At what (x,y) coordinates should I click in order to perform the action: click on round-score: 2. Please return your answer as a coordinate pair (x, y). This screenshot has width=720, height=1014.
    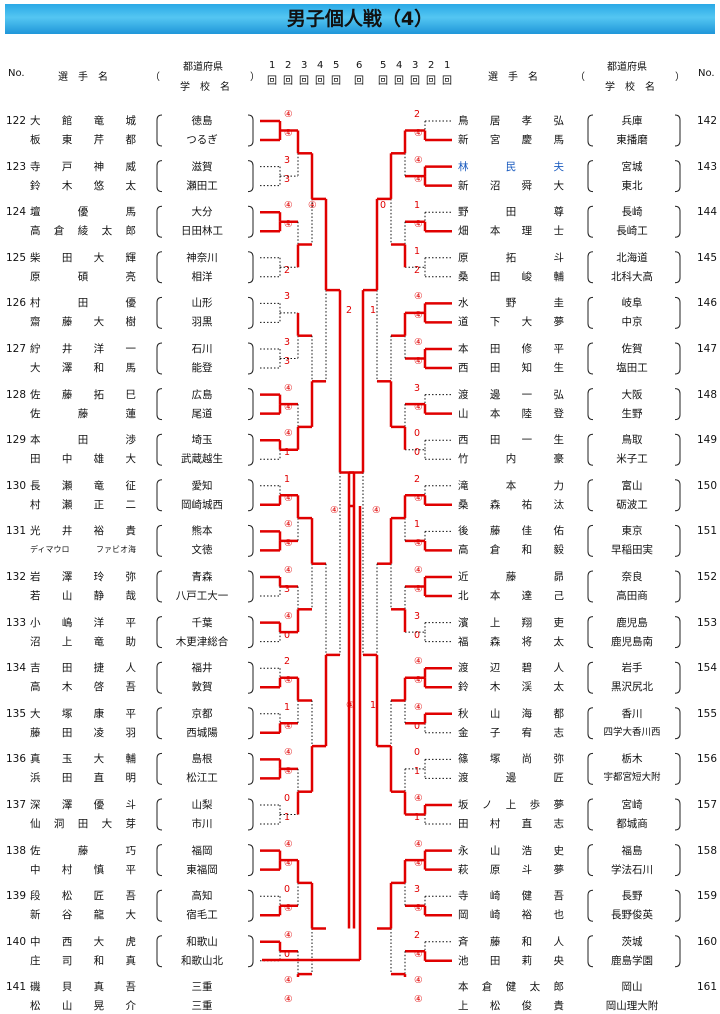
    Looking at the image, I should click on (349, 310).